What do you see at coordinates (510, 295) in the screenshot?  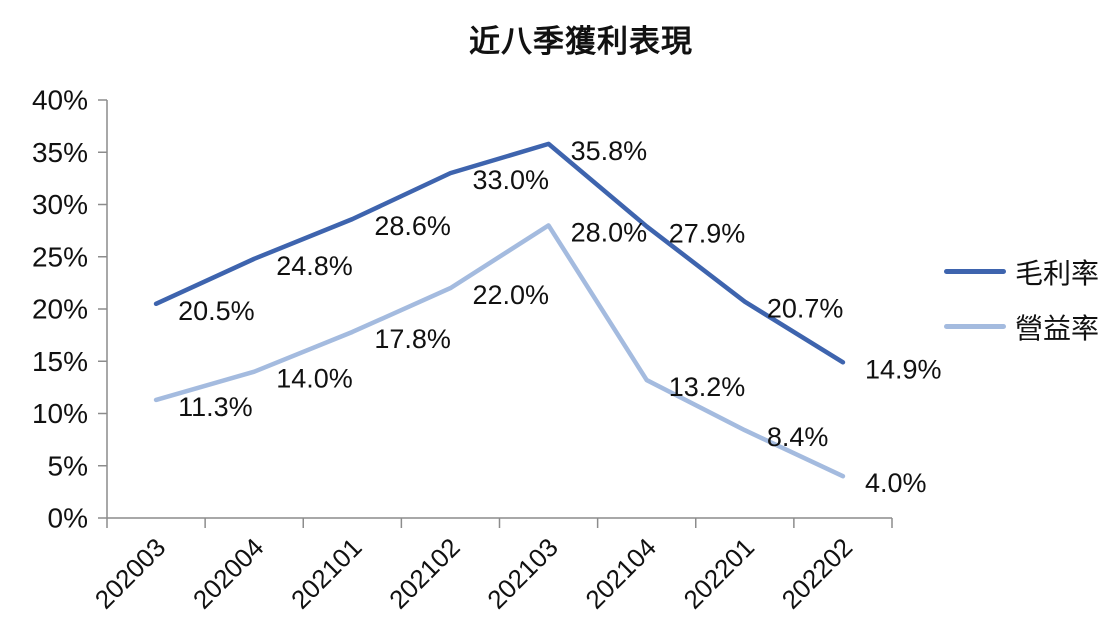 I see `data-label: 22.0%` at bounding box center [510, 295].